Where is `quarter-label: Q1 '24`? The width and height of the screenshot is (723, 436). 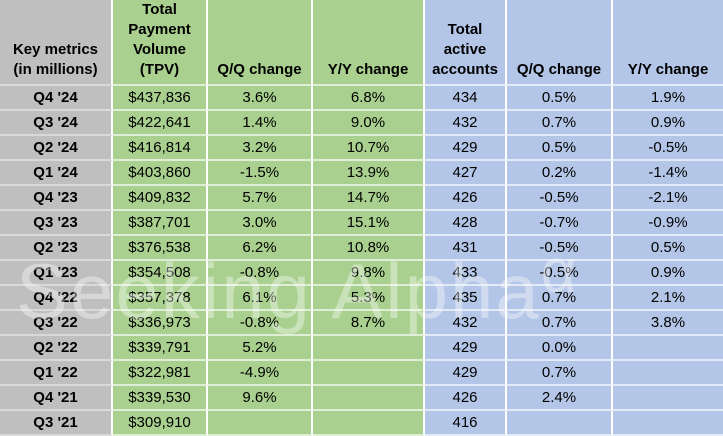
quarter-label: Q1 '24 is located at coordinates (56, 173).